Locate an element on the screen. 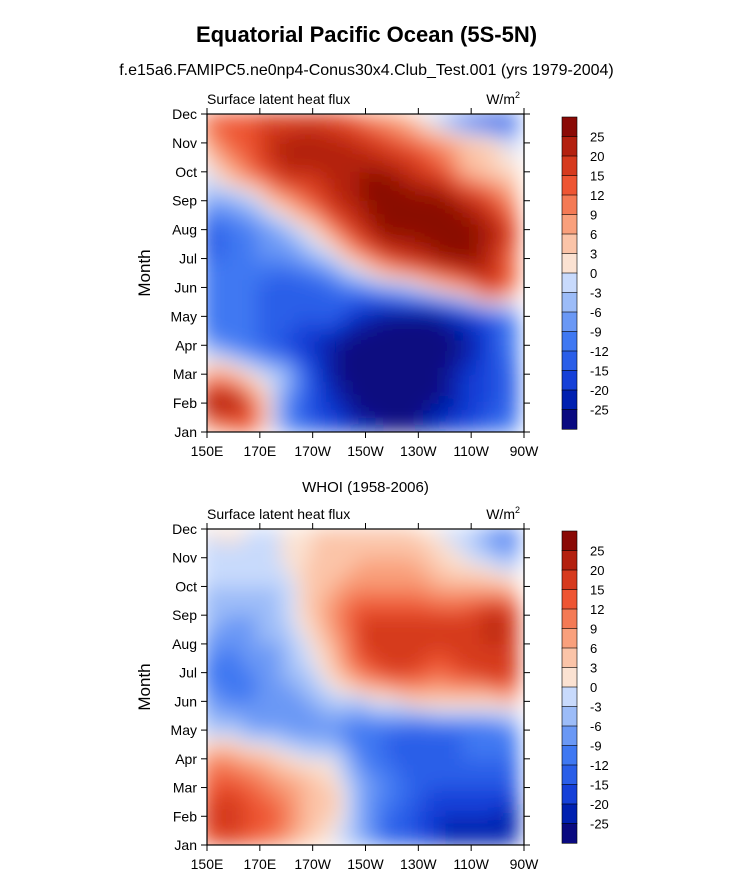 The height and width of the screenshot is (882, 733). colorbar-label: 15 is located at coordinates (597, 590).